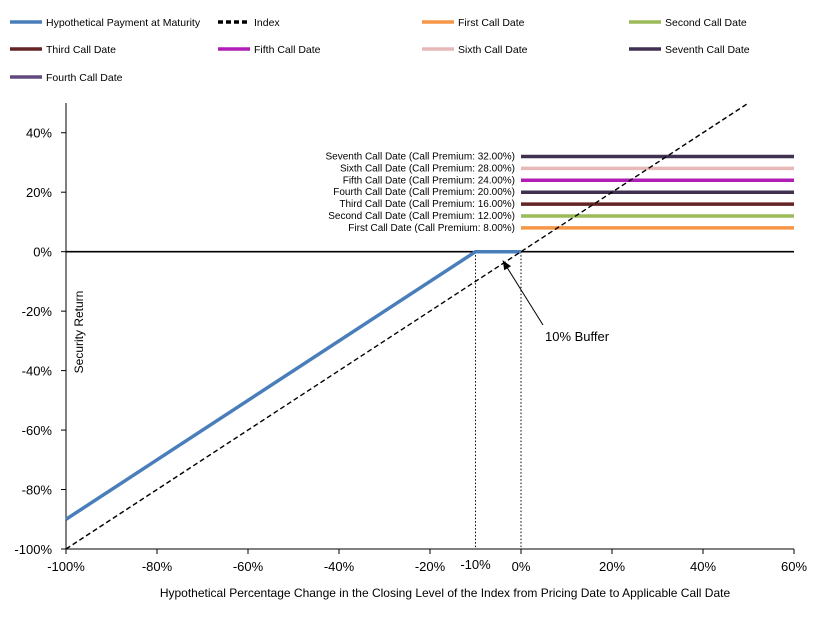  What do you see at coordinates (267, 23) in the screenshot?
I see `legend-label: Index` at bounding box center [267, 23].